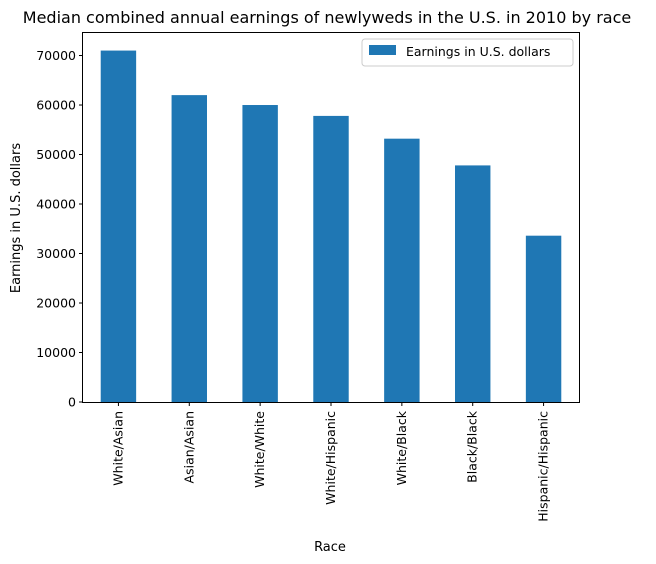  I want to click on x-tick-label: White/Hispanic, so click(330, 458).